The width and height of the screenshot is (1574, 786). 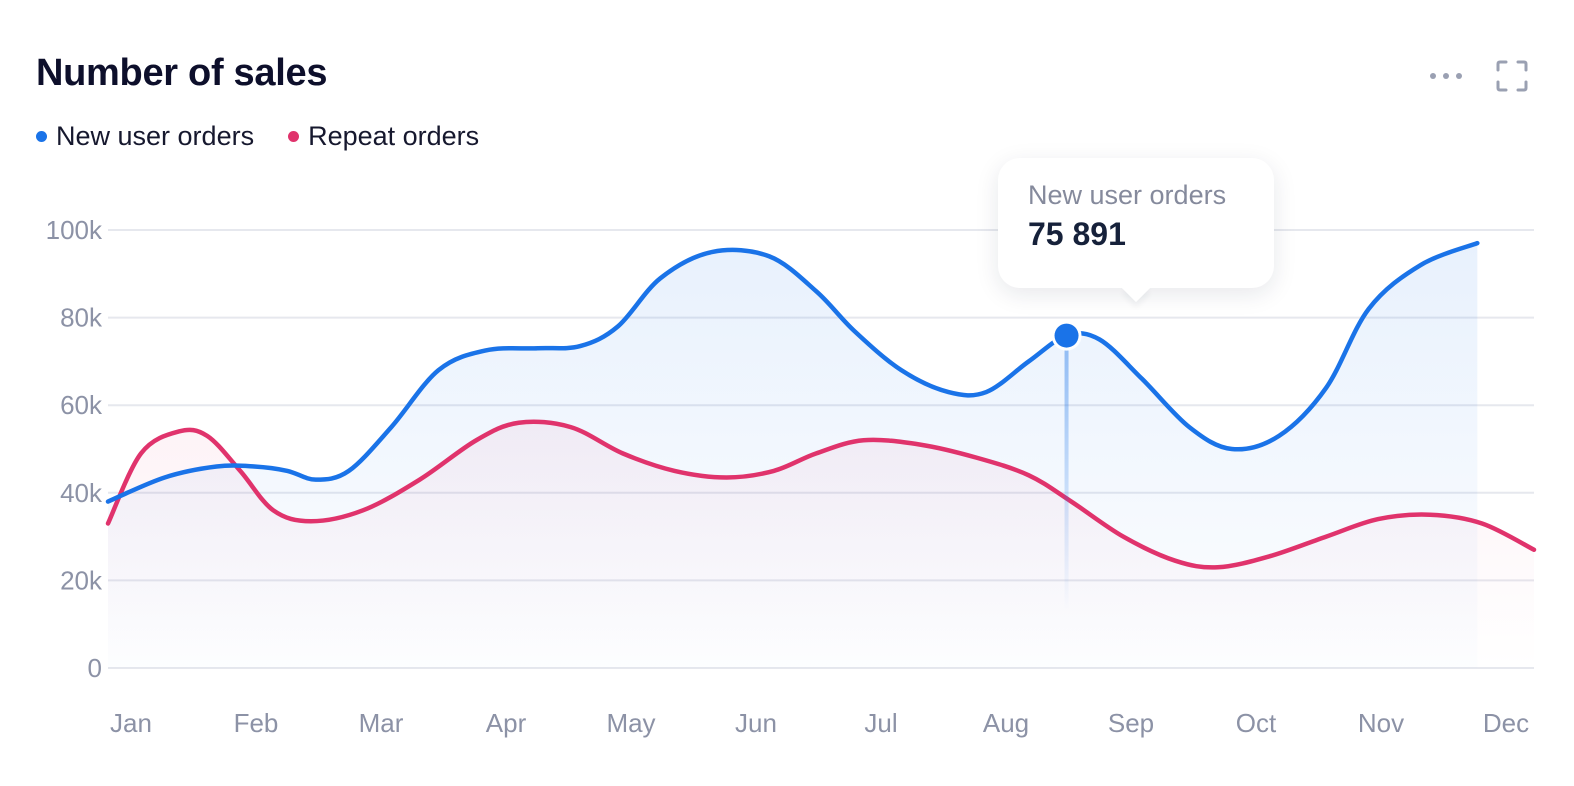 What do you see at coordinates (394, 136) in the screenshot?
I see `legend-label-repeat-orders: Repeat orders` at bounding box center [394, 136].